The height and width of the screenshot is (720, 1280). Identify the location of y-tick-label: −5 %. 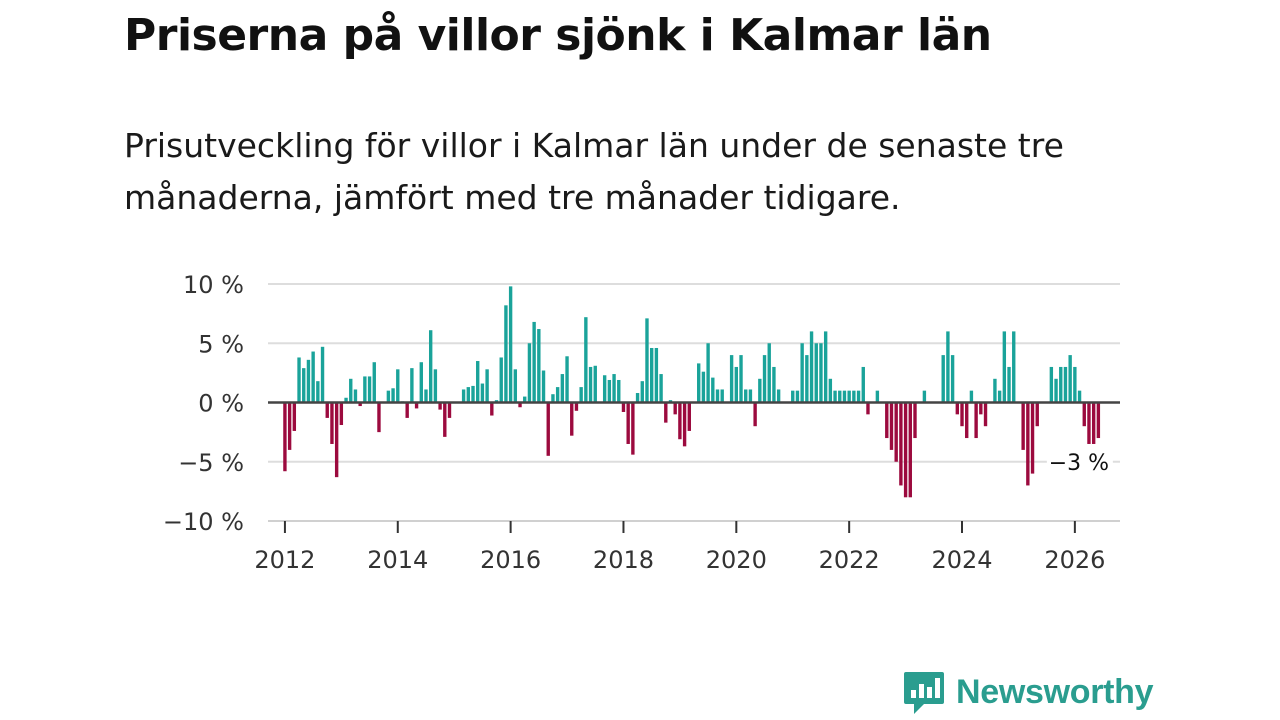
(211, 463).